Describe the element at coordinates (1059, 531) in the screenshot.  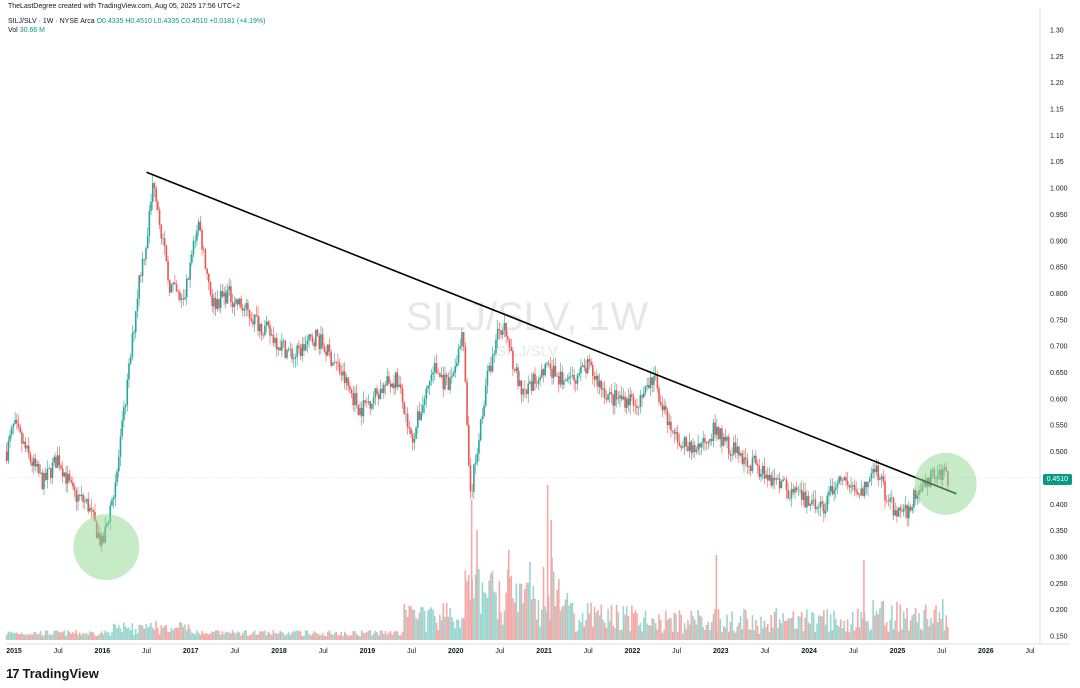
I see `y-tick-label: 0.350` at that location.